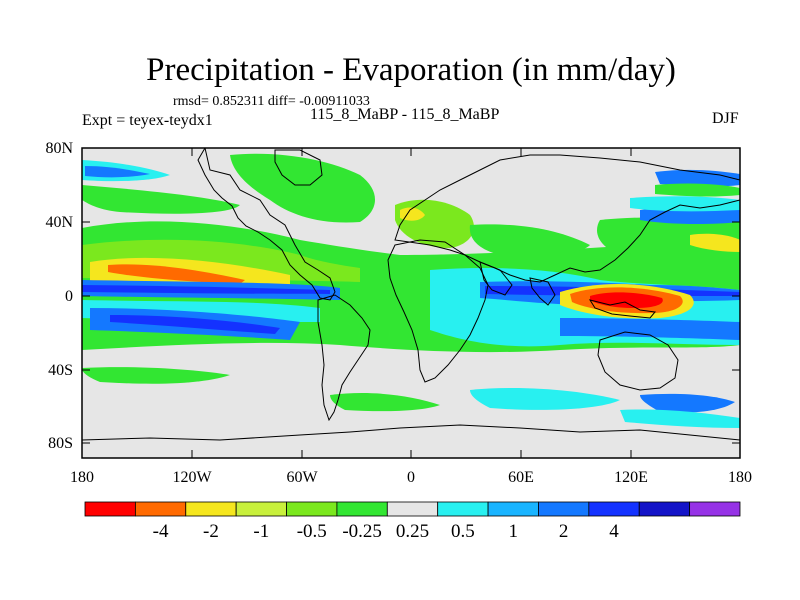 This screenshot has height=600, width=800. Describe the element at coordinates (176, 274) in the screenshot. I see `field-orange-n` at that location.